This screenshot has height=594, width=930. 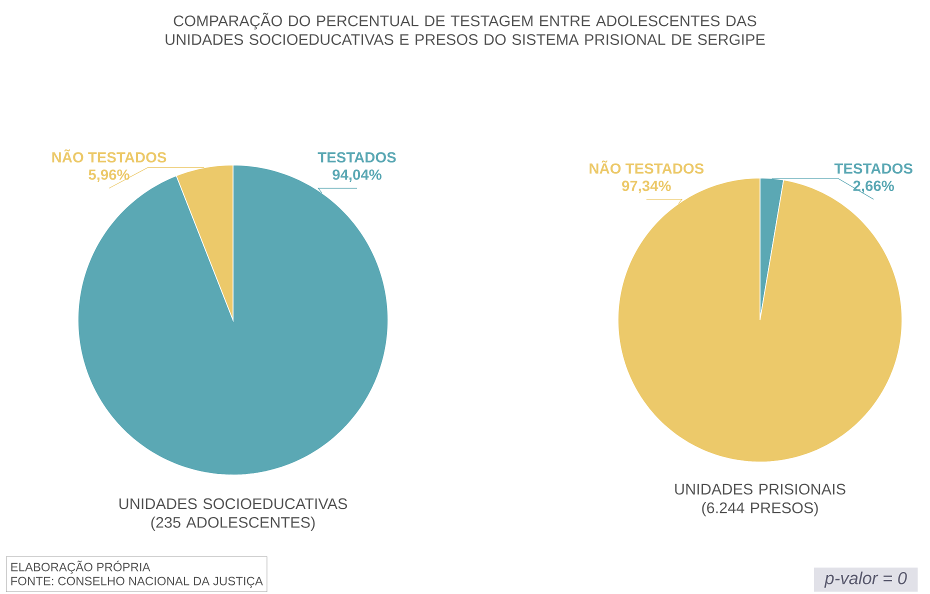 I want to click on text: UNIDADES SOCIOEDUCATIVAS (235 ADOLESCENTES), so click(x=233, y=514).